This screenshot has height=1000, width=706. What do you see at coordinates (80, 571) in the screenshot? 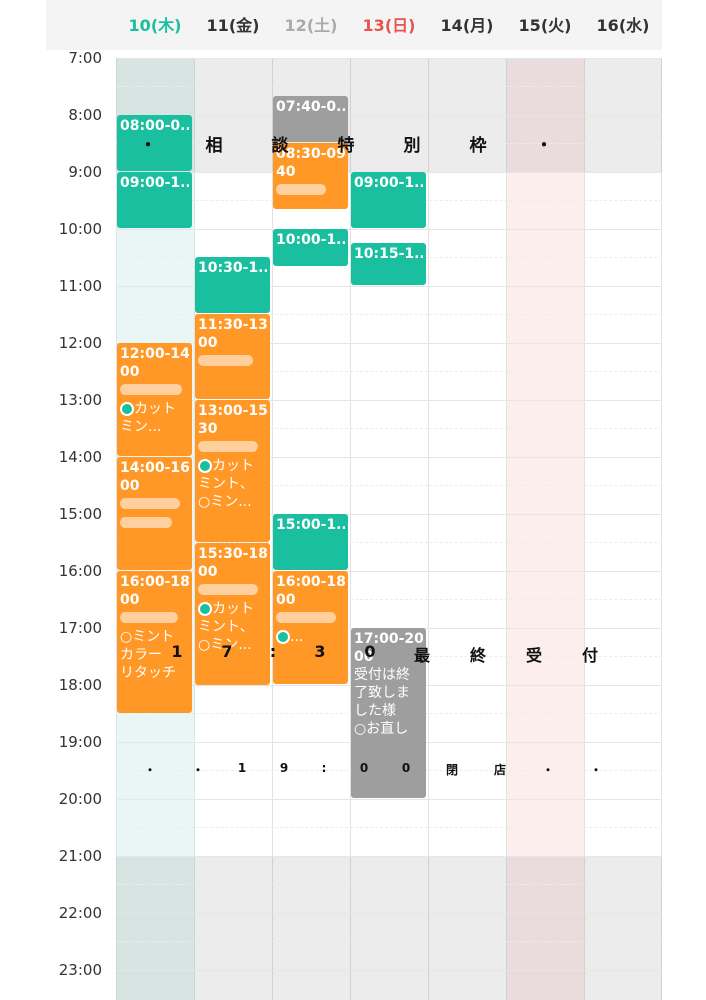
I see `time-label: 16:00` at bounding box center [80, 571].